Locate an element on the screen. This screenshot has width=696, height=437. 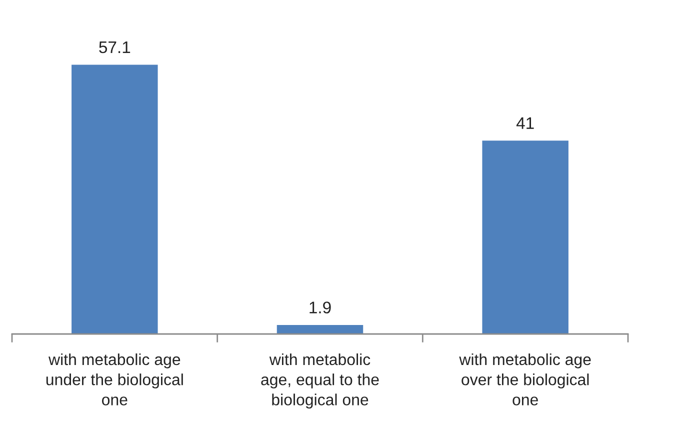
data-label: 41 is located at coordinates (525, 123).